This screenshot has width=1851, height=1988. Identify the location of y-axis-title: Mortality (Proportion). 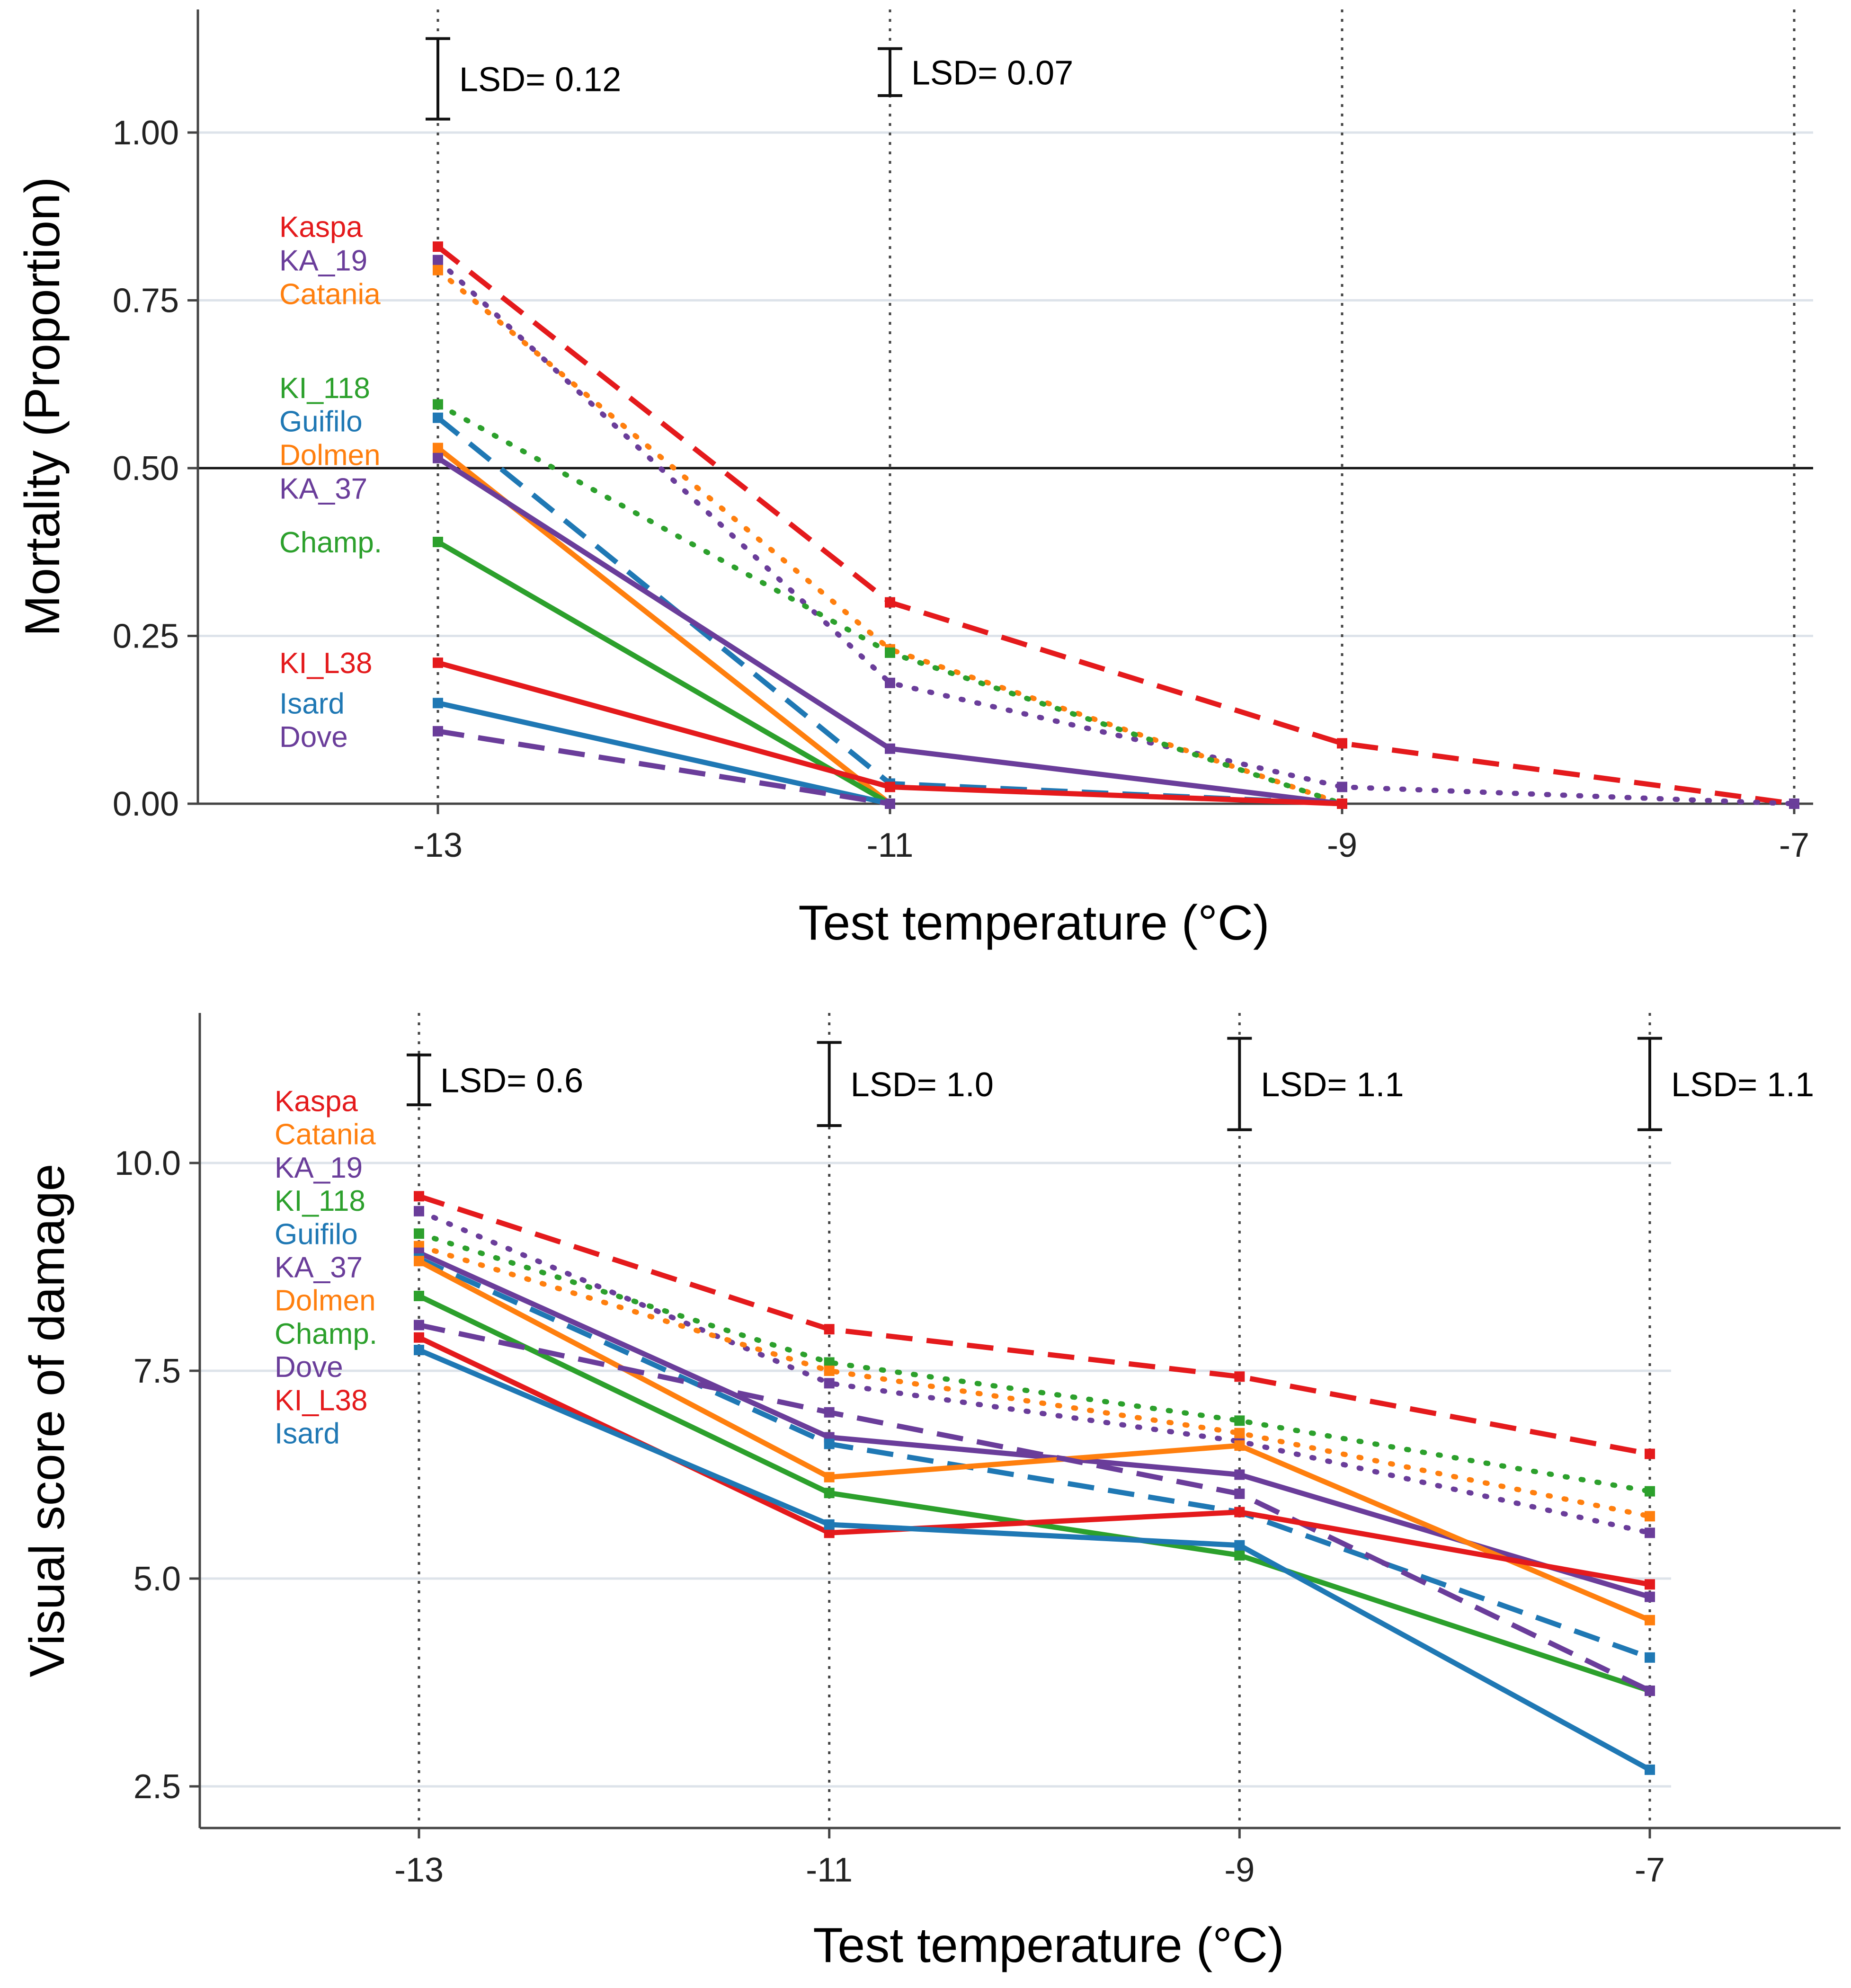
(42, 407).